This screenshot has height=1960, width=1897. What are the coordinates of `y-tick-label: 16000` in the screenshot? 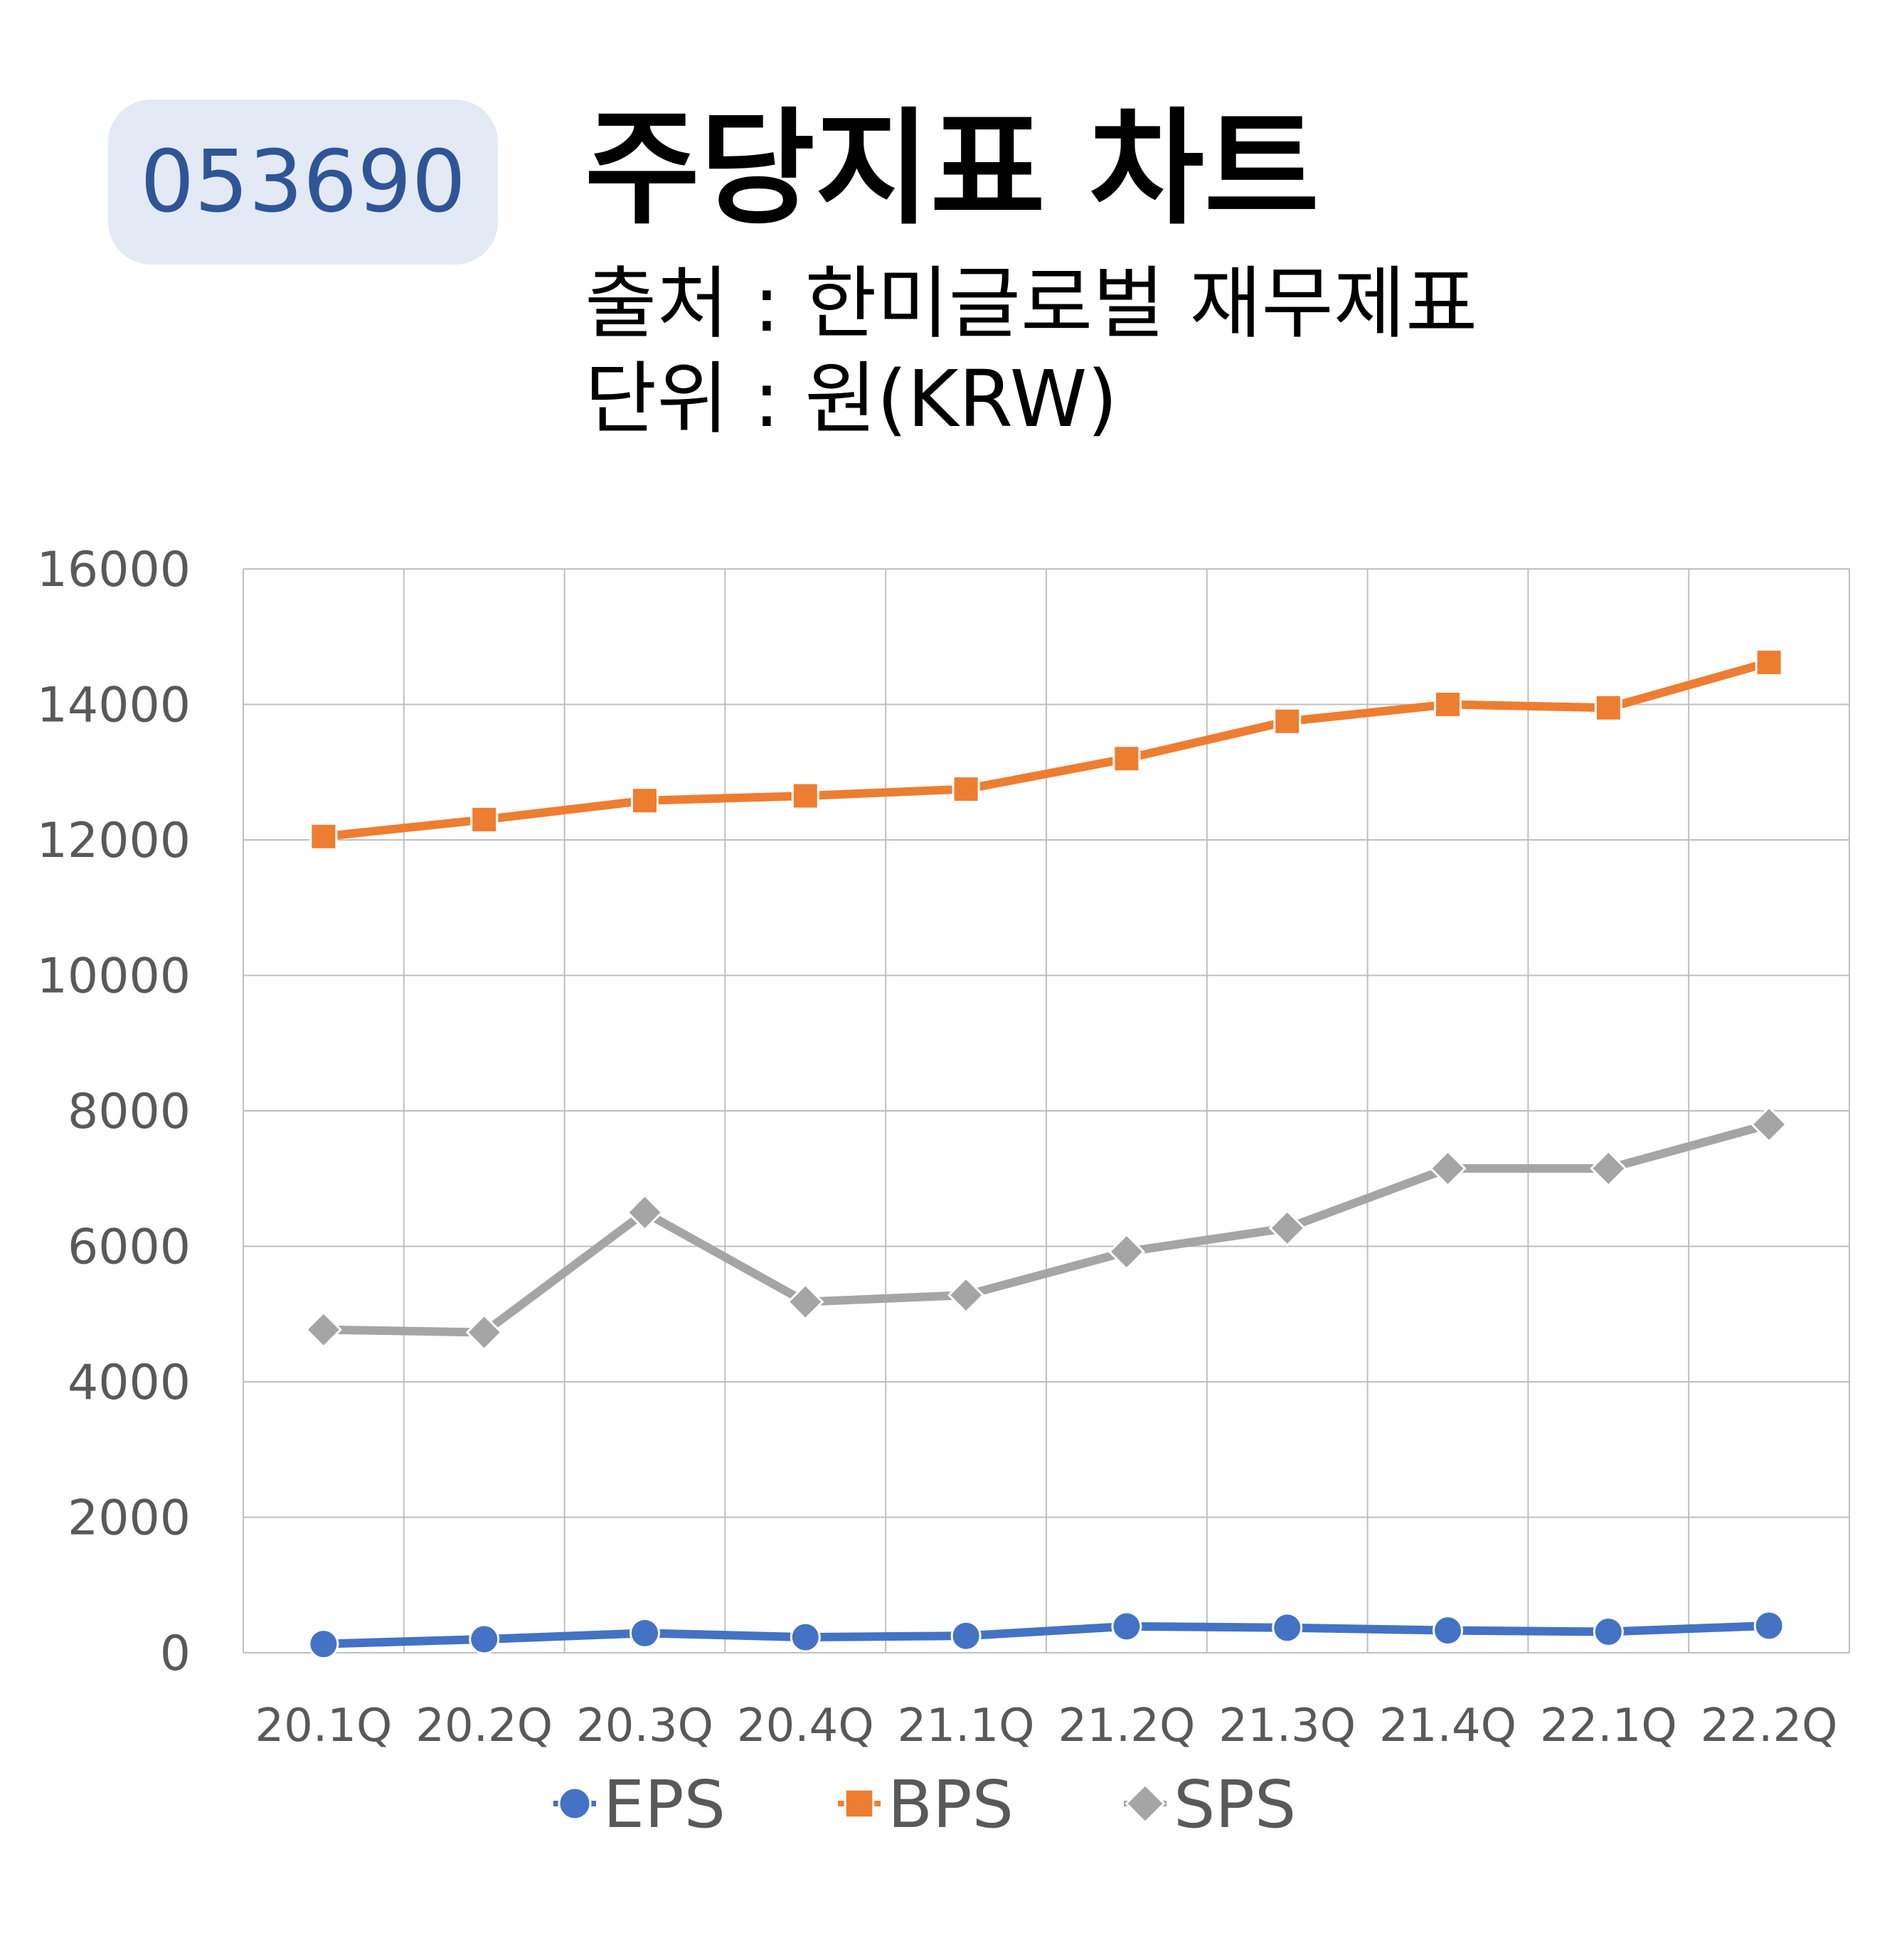 It's located at (114, 570).